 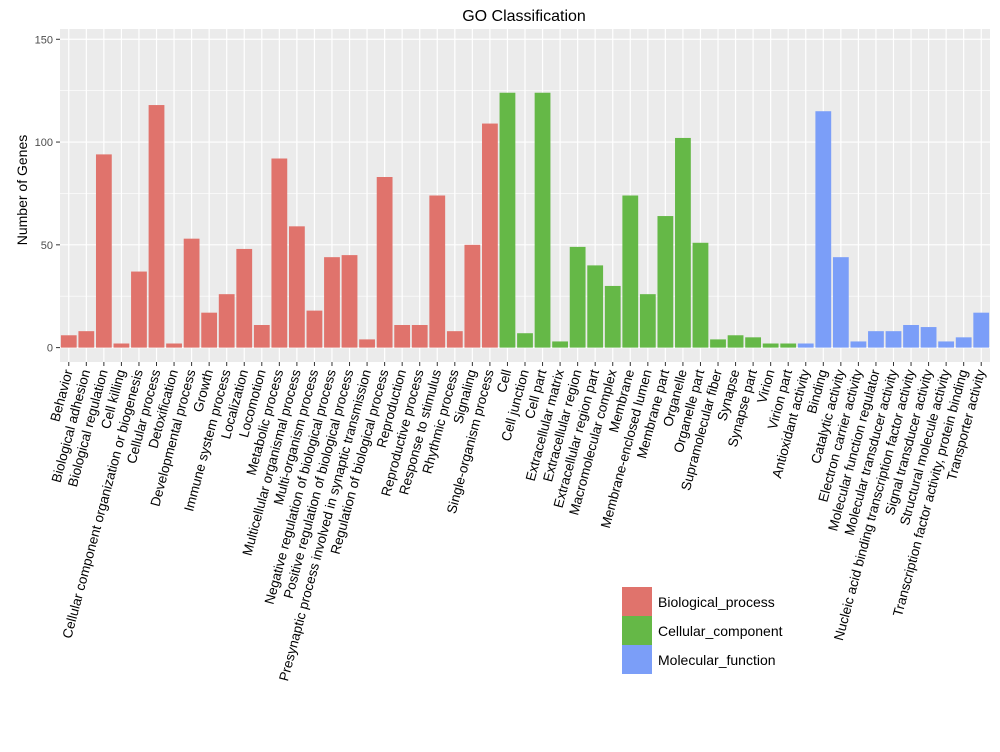 What do you see at coordinates (50, 349) in the screenshot?
I see `y-tick-label: 0` at bounding box center [50, 349].